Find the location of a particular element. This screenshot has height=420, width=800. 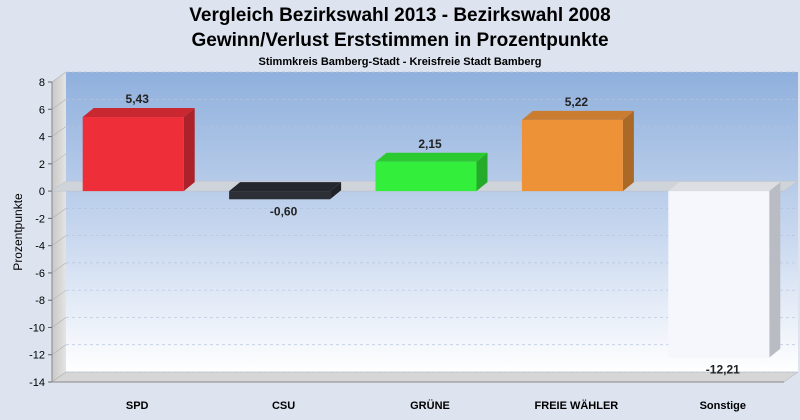

y-tick-label: -8 is located at coordinates (40, 301).